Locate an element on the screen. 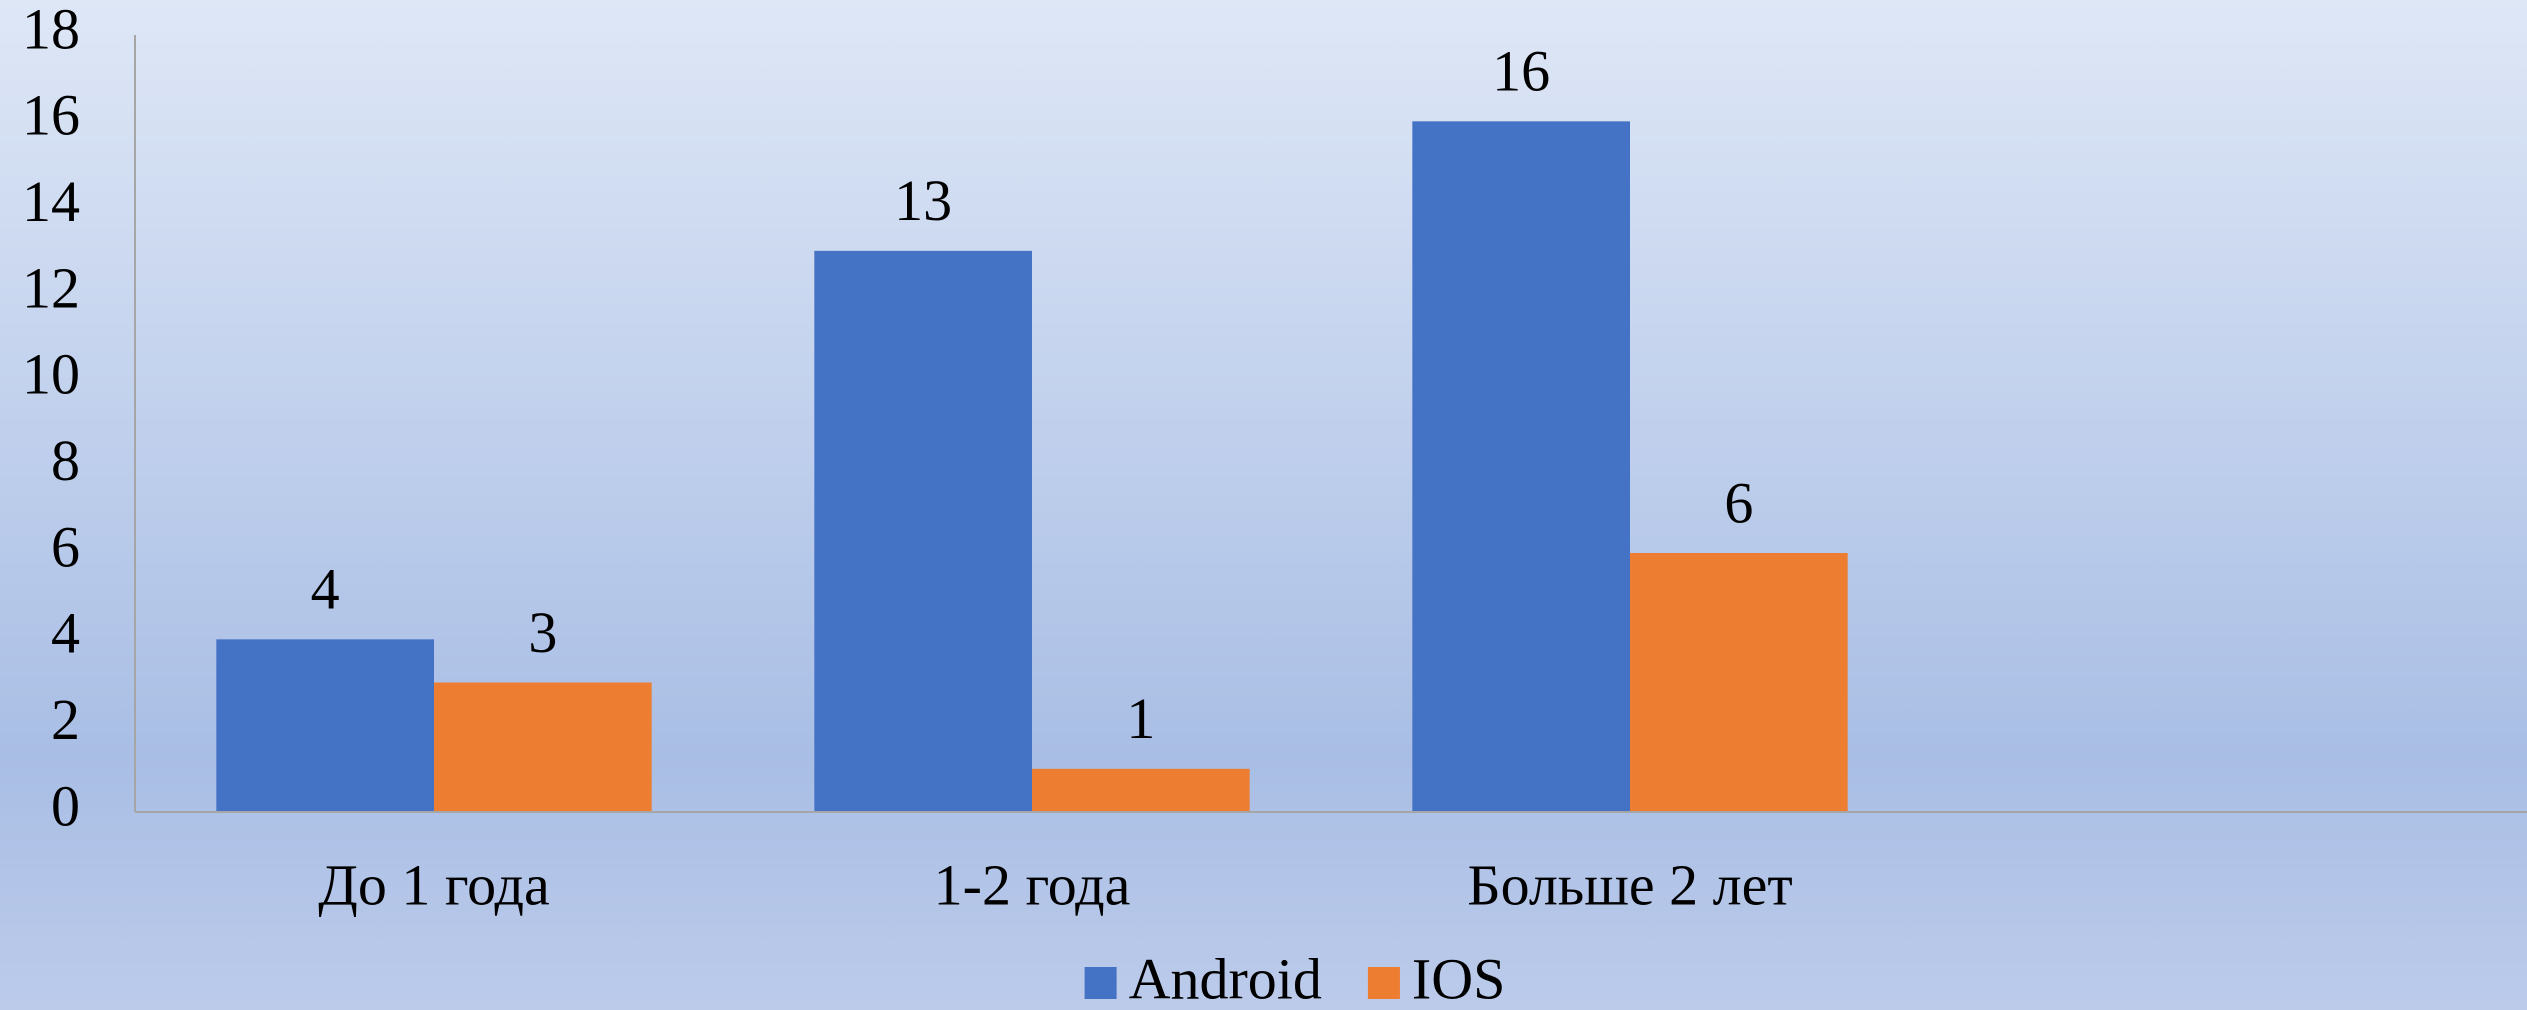  data-label: 16 is located at coordinates (1521, 71).